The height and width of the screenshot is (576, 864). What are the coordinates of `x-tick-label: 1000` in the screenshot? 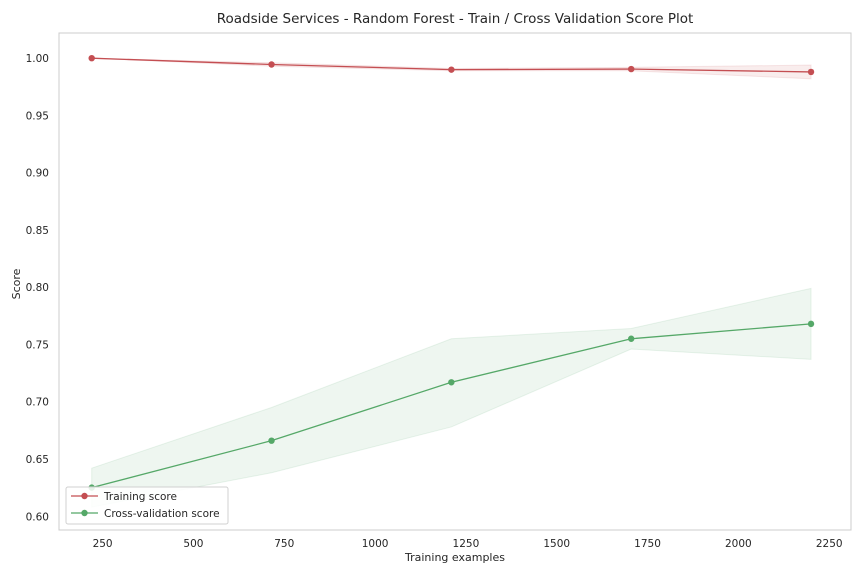 It's located at (375, 544).